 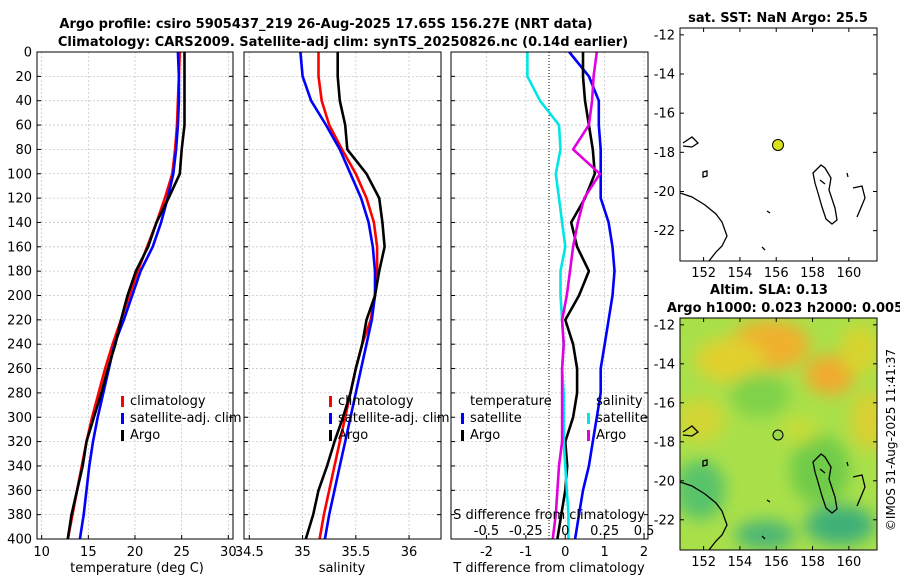 I want to click on lat-tick-label: -14, so click(x=664, y=75).